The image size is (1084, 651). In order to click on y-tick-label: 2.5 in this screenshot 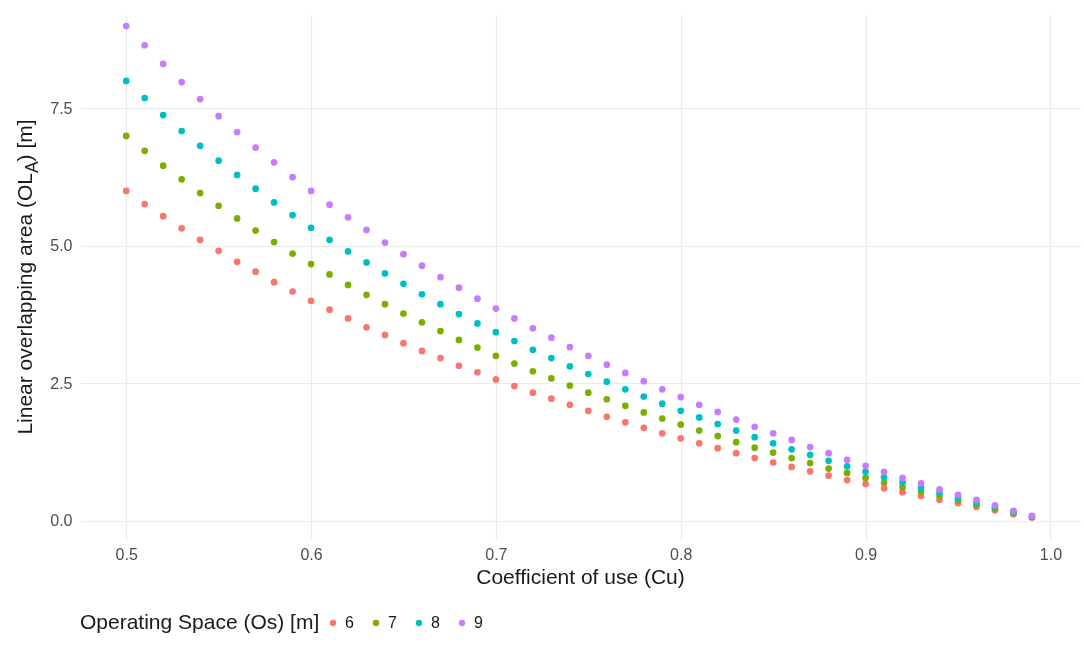, I will do `click(61, 383)`.